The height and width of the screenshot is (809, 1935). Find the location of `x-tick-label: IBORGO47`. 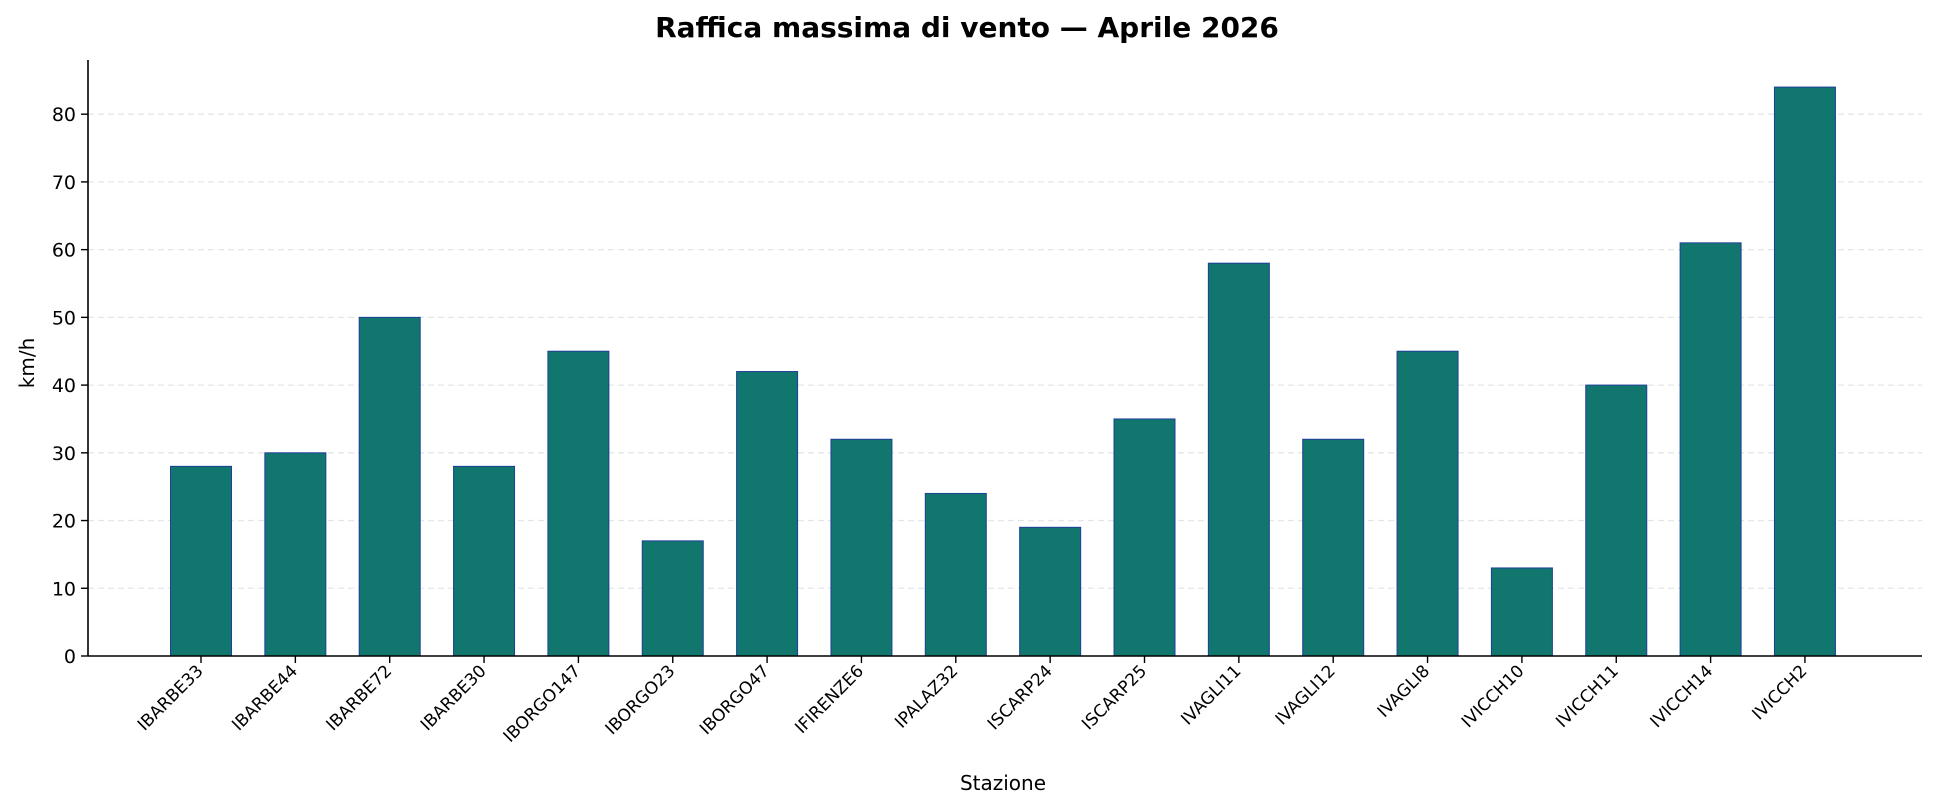

x-tick-label: IBORGO47 is located at coordinates (735, 700).